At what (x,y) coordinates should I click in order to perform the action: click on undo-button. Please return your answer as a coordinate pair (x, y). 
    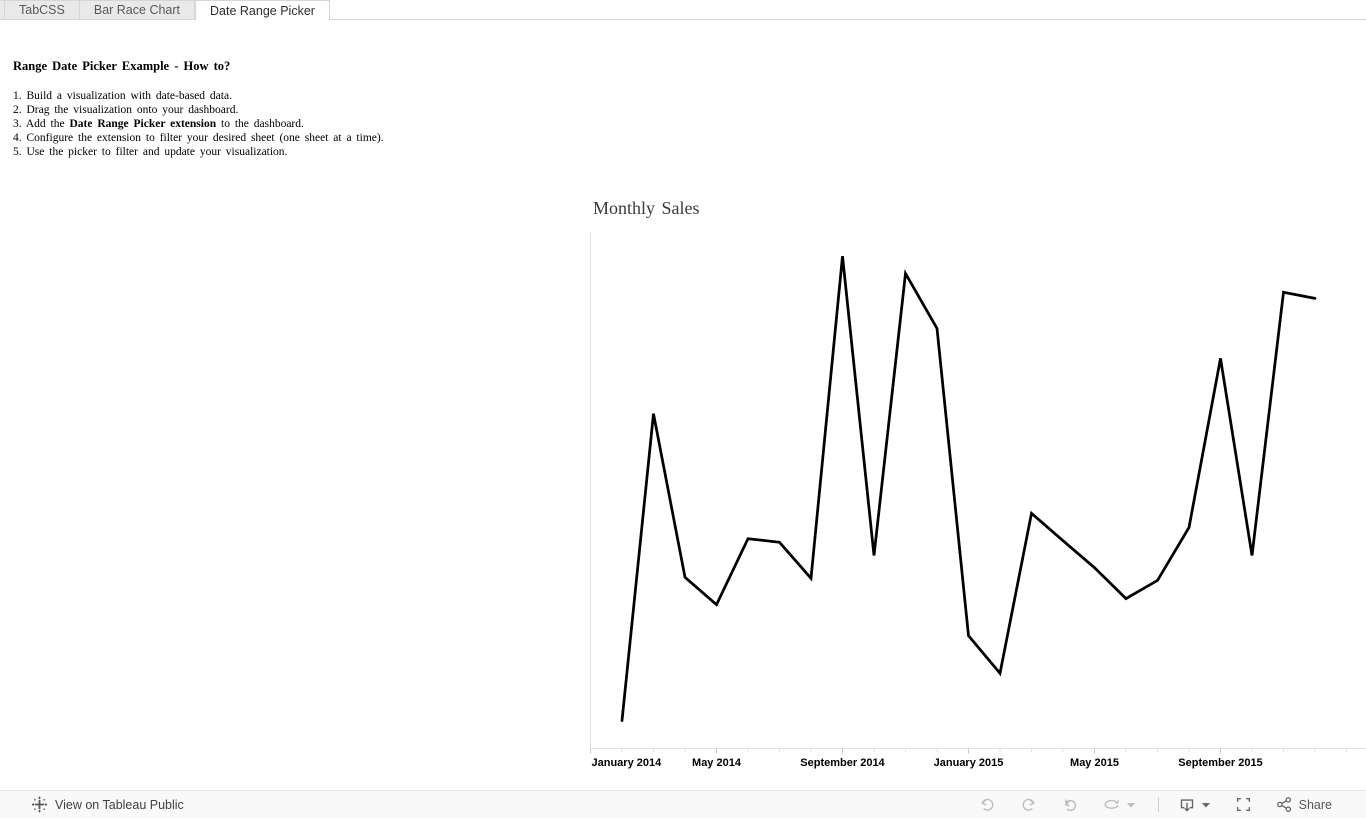
    Looking at the image, I should click on (987, 804).